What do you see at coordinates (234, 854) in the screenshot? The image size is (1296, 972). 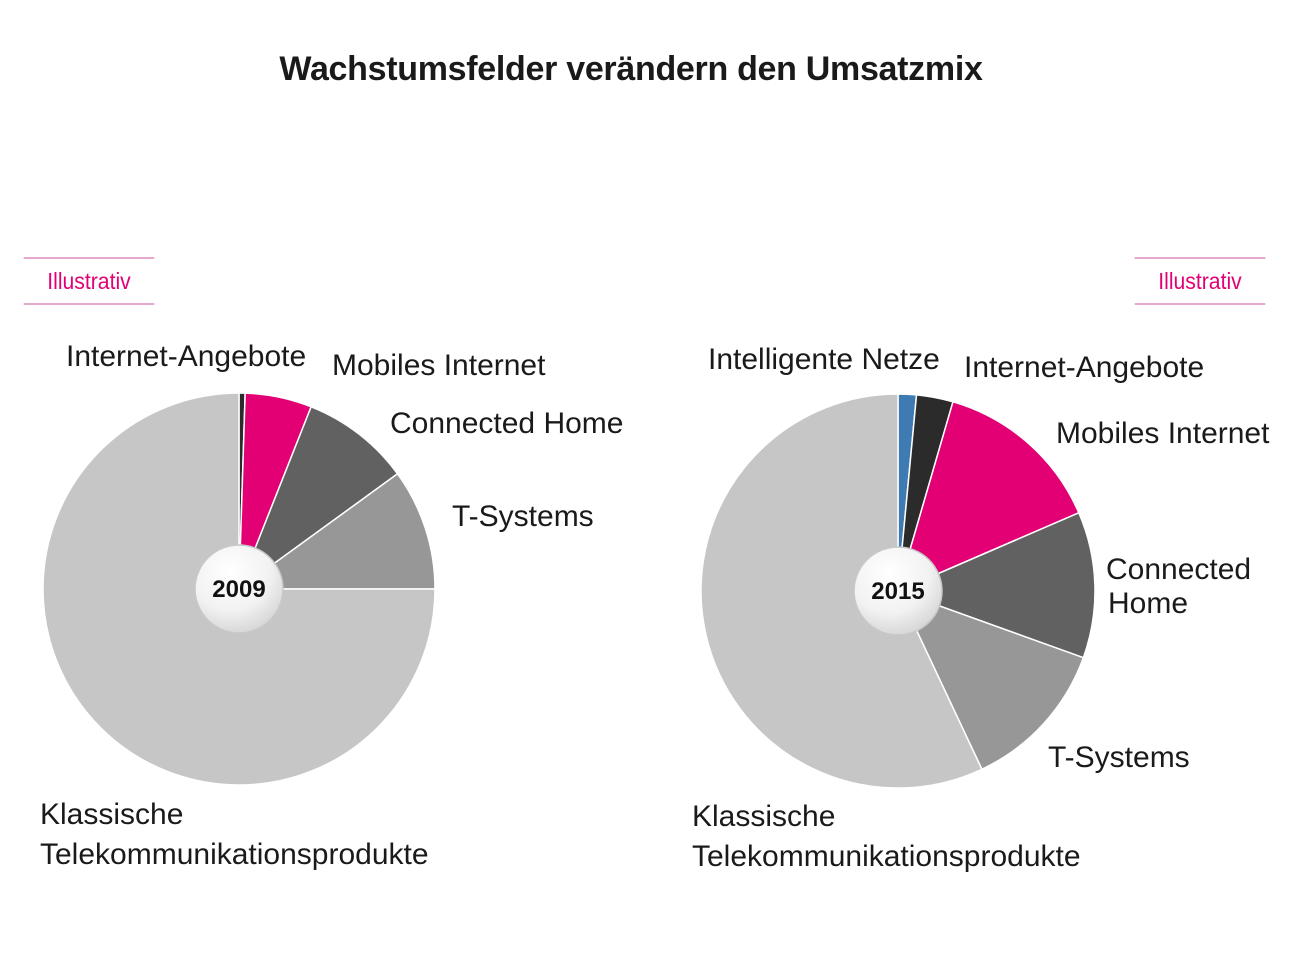 I see `label-2009-klassische-line2: Telekommunikationsprodukte` at bounding box center [234, 854].